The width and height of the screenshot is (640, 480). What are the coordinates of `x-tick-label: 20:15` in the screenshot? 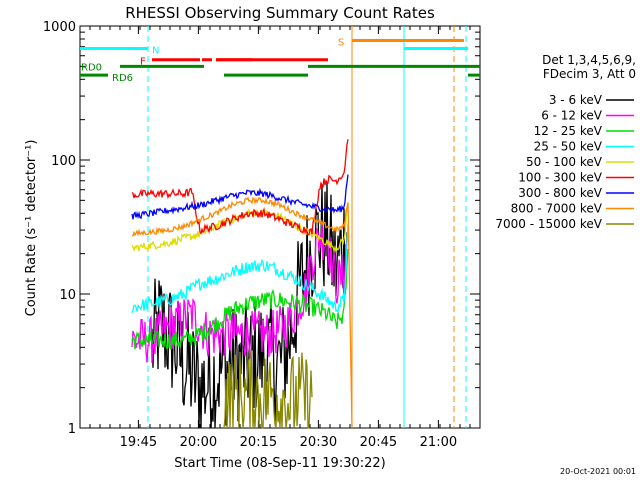 It's located at (258, 442).